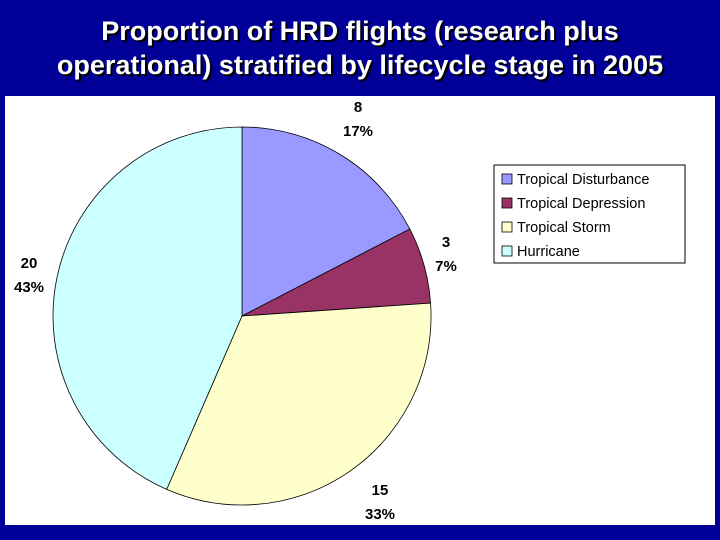 This screenshot has height=540, width=720. What do you see at coordinates (507, 203) in the screenshot?
I see `legend-swatch-tropical-depression` at bounding box center [507, 203].